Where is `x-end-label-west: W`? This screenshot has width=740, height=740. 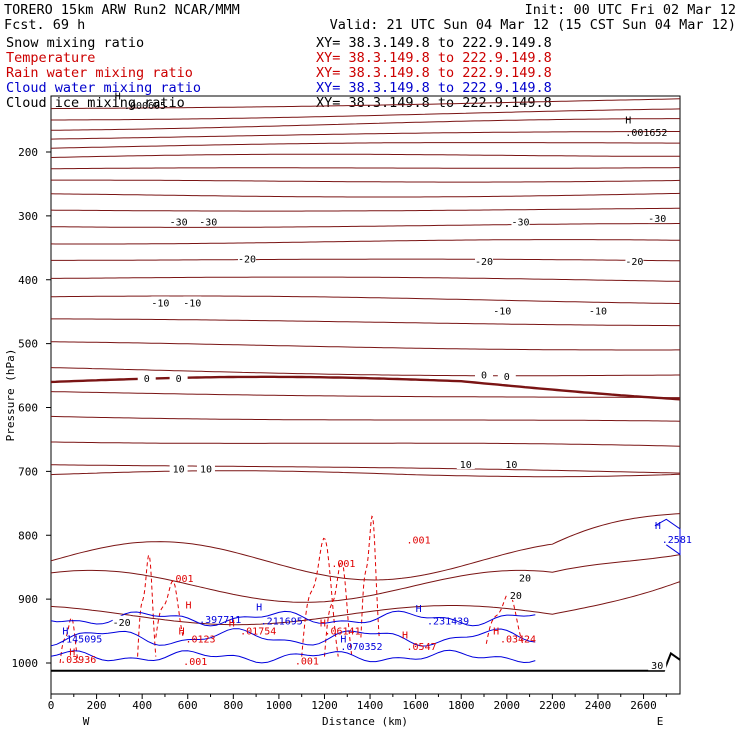 x-end-label-west: W is located at coordinates (86, 721).